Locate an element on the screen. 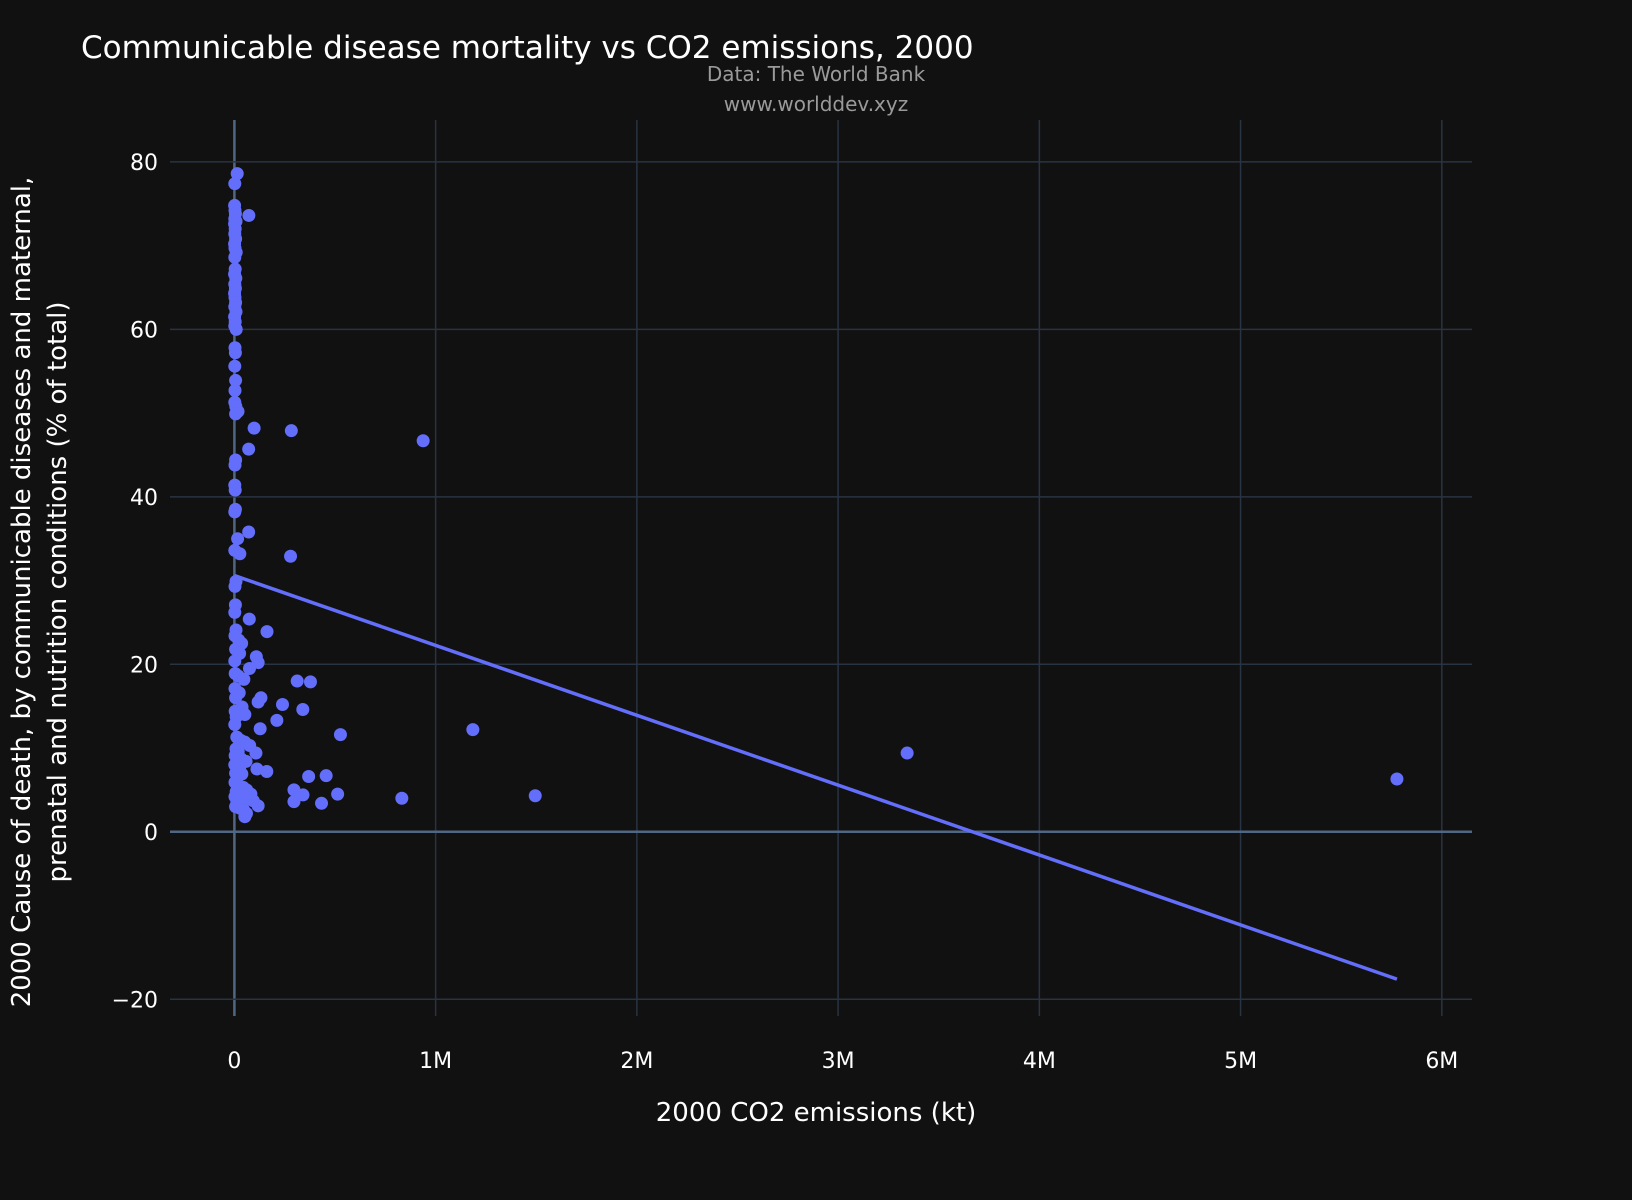 The width and height of the screenshot is (1632, 1200). x-tick-label: 2M is located at coordinates (636, 1061).